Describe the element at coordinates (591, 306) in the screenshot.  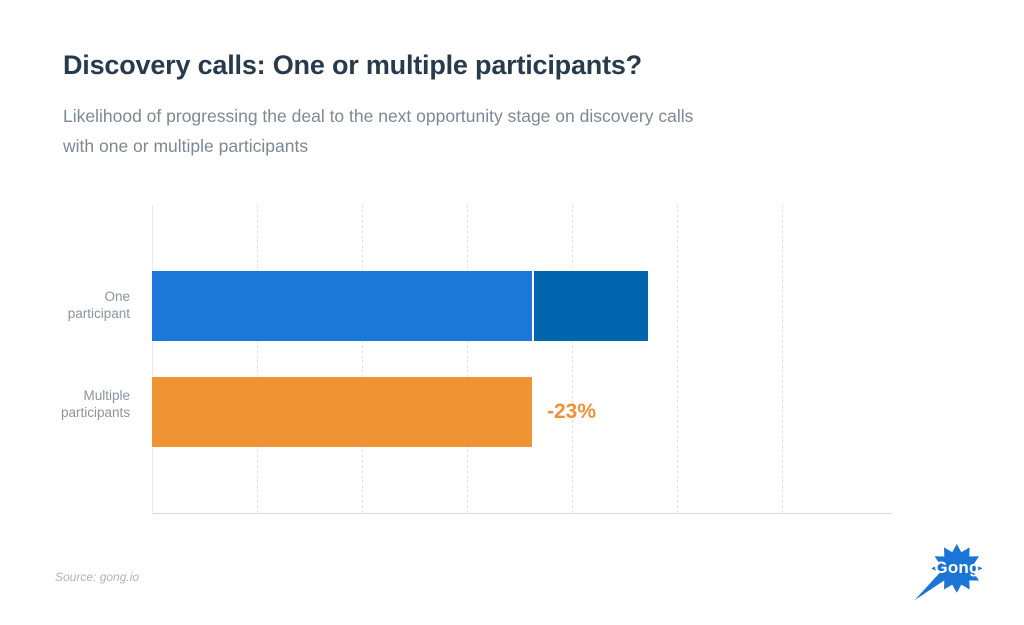
I see `bar-one-participant-extra` at that location.